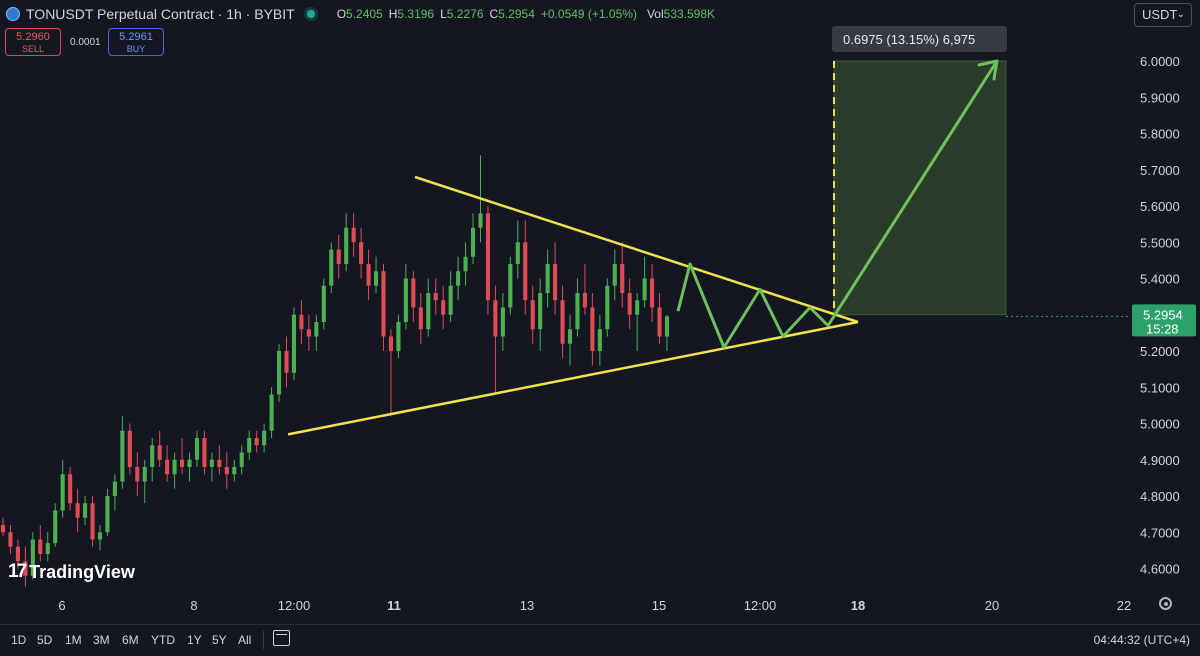 The width and height of the screenshot is (1200, 656). Describe the element at coordinates (163, 640) in the screenshot. I see `timeframe-ytd: YTD` at that location.